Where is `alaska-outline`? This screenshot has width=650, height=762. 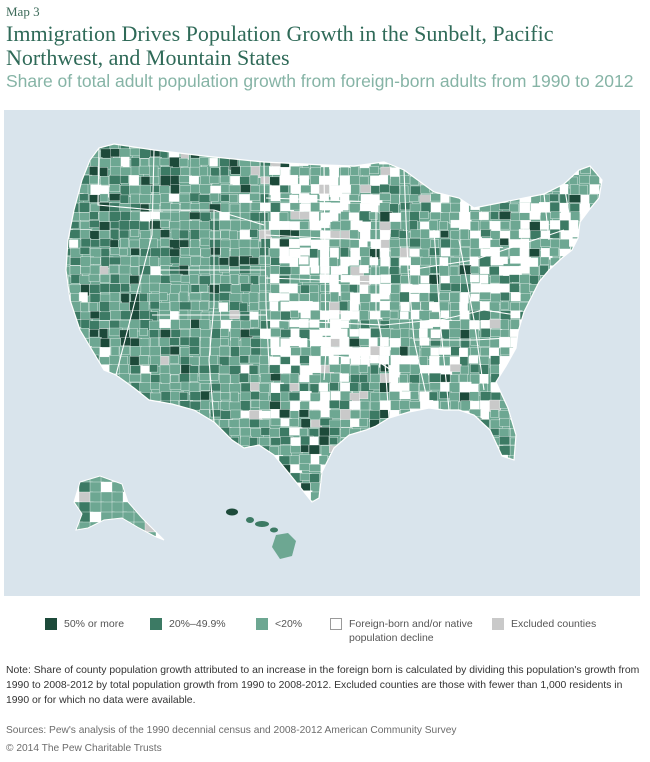 alaska-outline is located at coordinates (119, 508).